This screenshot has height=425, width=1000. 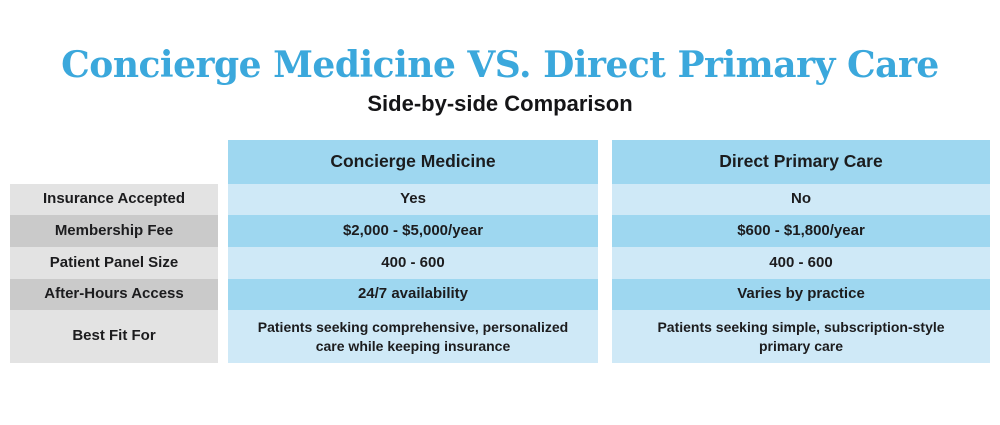 What do you see at coordinates (114, 199) in the screenshot?
I see `row-label-insurance-accepted: Insurance Accepted` at bounding box center [114, 199].